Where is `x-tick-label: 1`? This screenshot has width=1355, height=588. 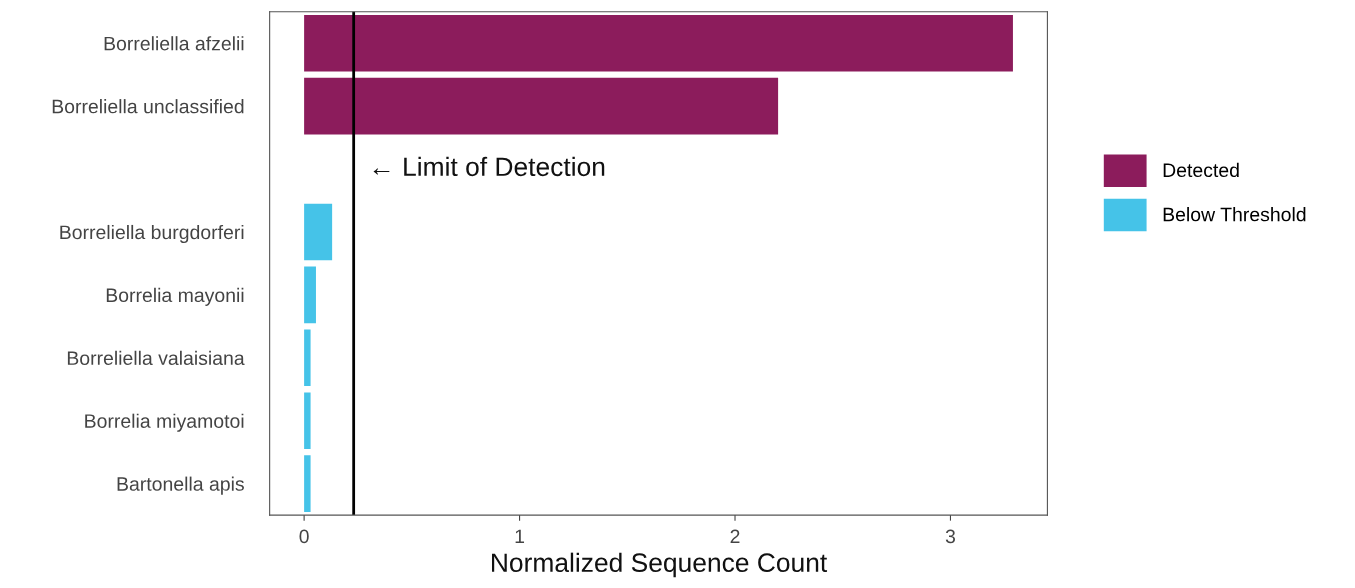 x-tick-label: 1 is located at coordinates (520, 536).